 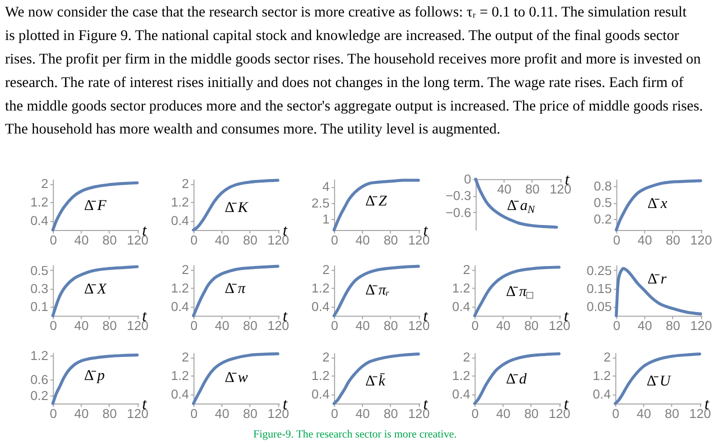 What do you see at coordinates (701, 240) in the screenshot?
I see `x-tick-label: 120` at bounding box center [701, 240].